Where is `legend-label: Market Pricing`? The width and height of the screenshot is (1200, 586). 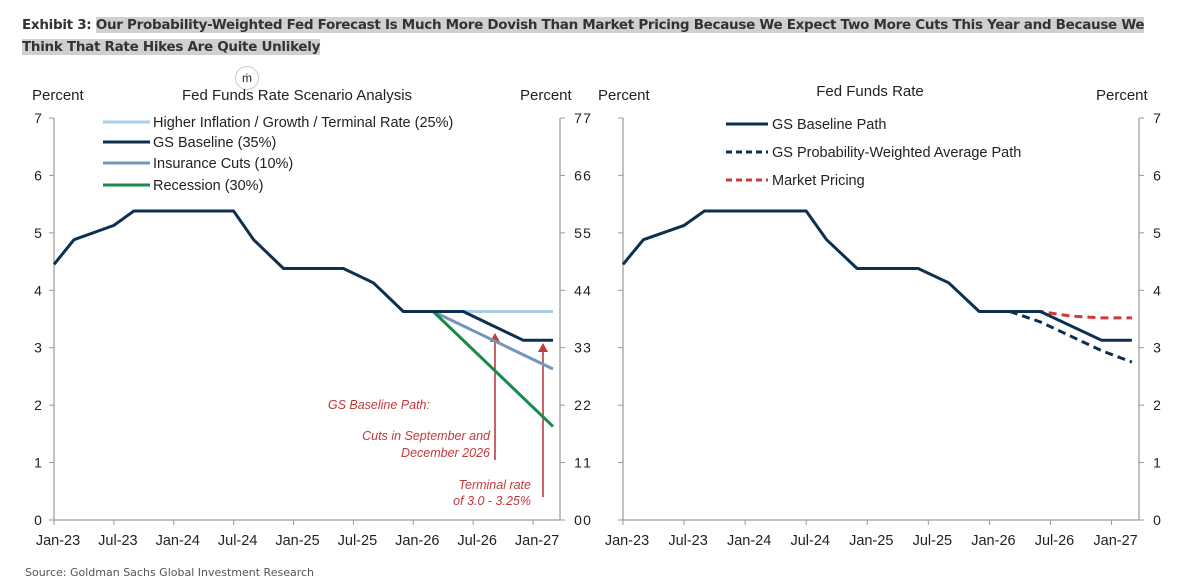
legend-label: Market Pricing is located at coordinates (818, 181).